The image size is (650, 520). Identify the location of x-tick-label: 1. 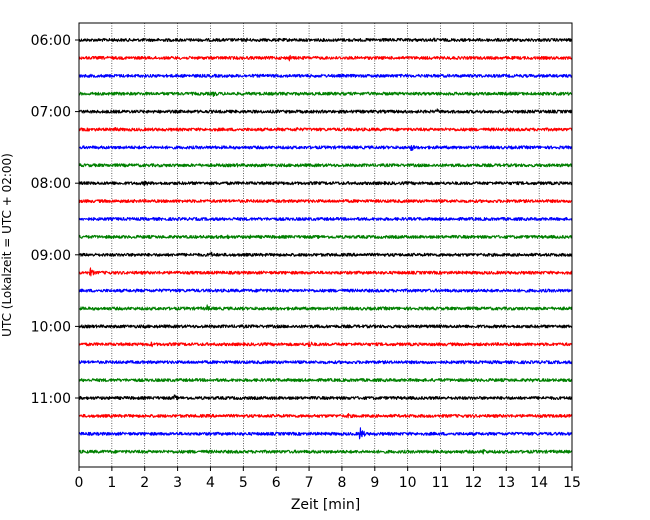
(111, 483).